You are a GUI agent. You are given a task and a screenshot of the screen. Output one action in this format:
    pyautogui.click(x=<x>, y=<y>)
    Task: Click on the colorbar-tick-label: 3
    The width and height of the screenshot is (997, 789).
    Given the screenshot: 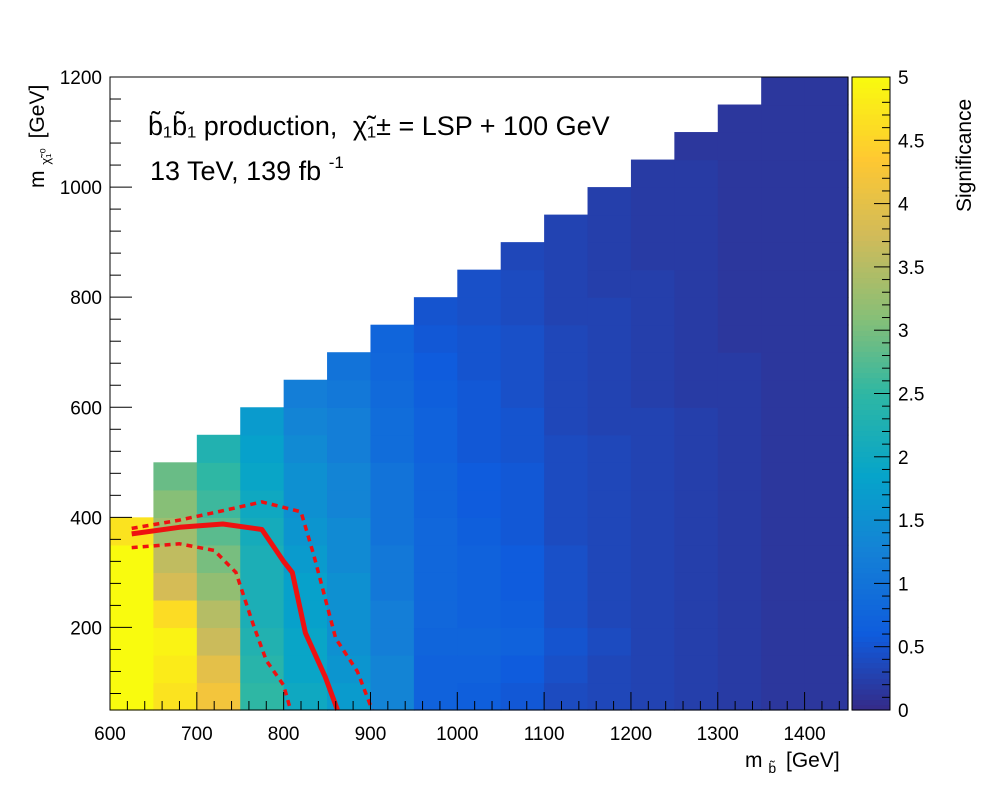 What is the action you would take?
    pyautogui.click(x=903, y=331)
    